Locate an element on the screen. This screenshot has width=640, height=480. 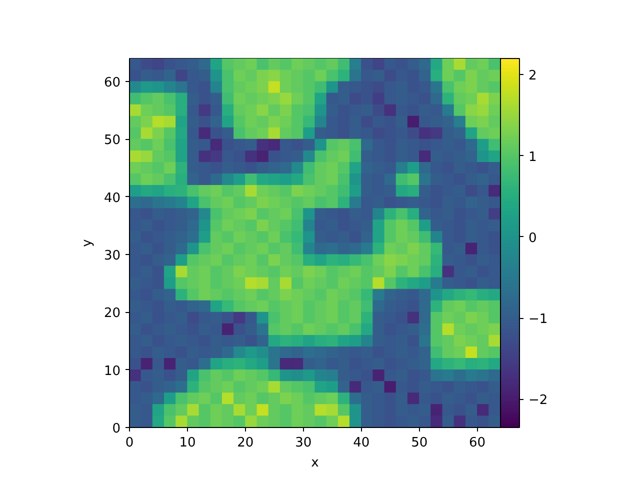
color-bar-label: −2 is located at coordinates (538, 400).